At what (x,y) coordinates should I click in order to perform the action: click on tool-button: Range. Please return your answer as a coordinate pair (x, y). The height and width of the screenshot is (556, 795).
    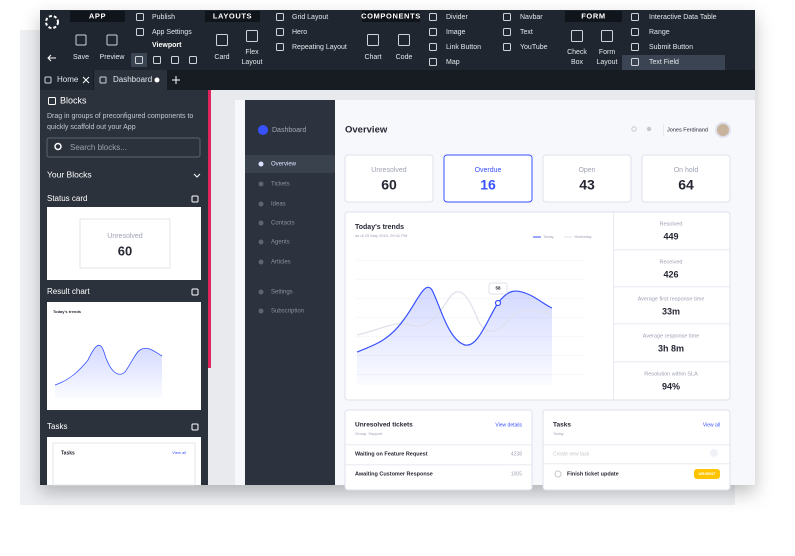
    Looking at the image, I should click on (659, 32).